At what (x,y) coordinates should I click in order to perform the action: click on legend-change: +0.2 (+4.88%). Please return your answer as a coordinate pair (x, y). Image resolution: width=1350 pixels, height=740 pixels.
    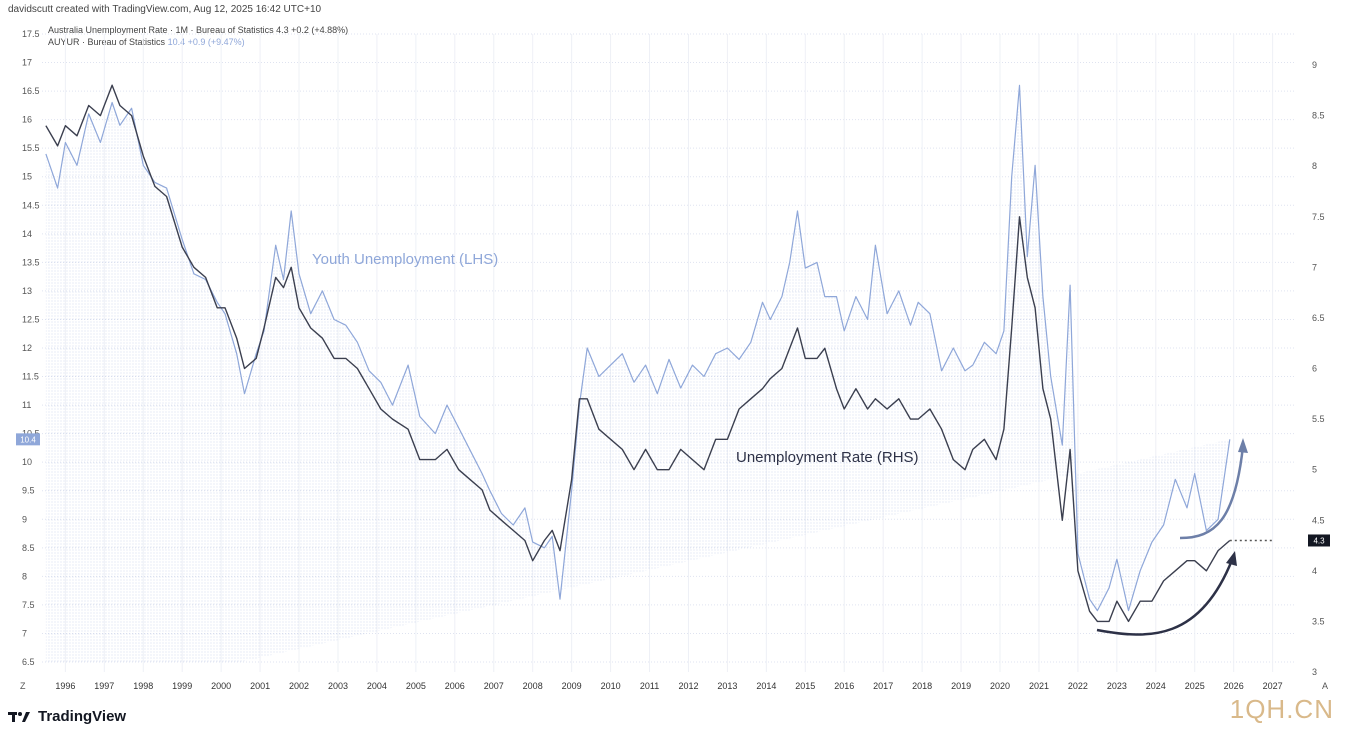
    Looking at the image, I should click on (320, 30).